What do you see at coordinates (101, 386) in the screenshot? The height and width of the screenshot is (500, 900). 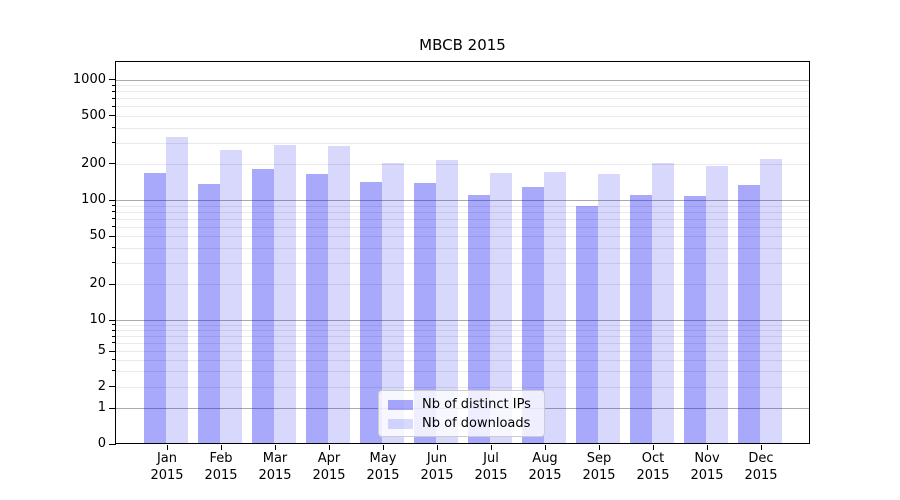 I see `y-tick-label: 2` at bounding box center [101, 386].